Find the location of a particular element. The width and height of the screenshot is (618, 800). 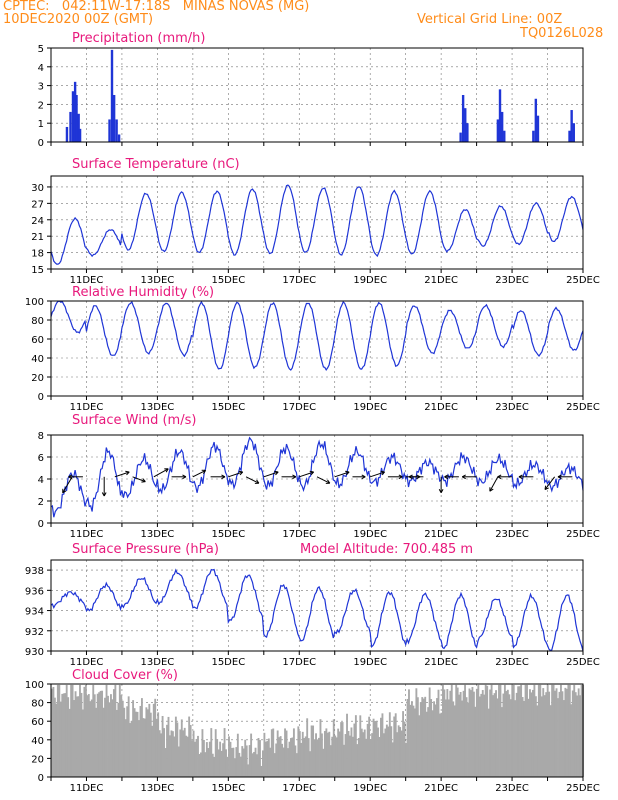

pres-xtick-label: 23DEC is located at coordinates (512, 662).